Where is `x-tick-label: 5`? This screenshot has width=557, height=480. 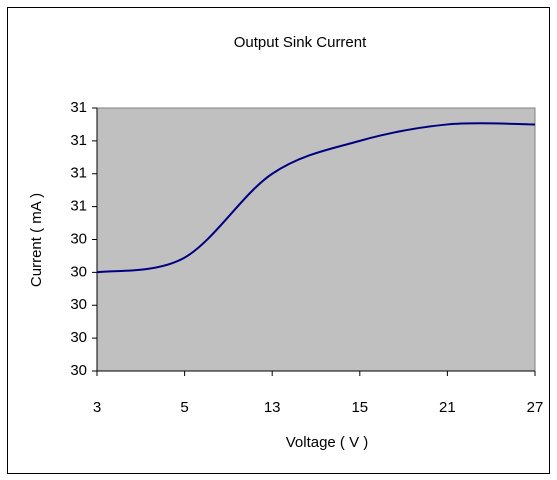
x-tick-label: 5 is located at coordinates (184, 407).